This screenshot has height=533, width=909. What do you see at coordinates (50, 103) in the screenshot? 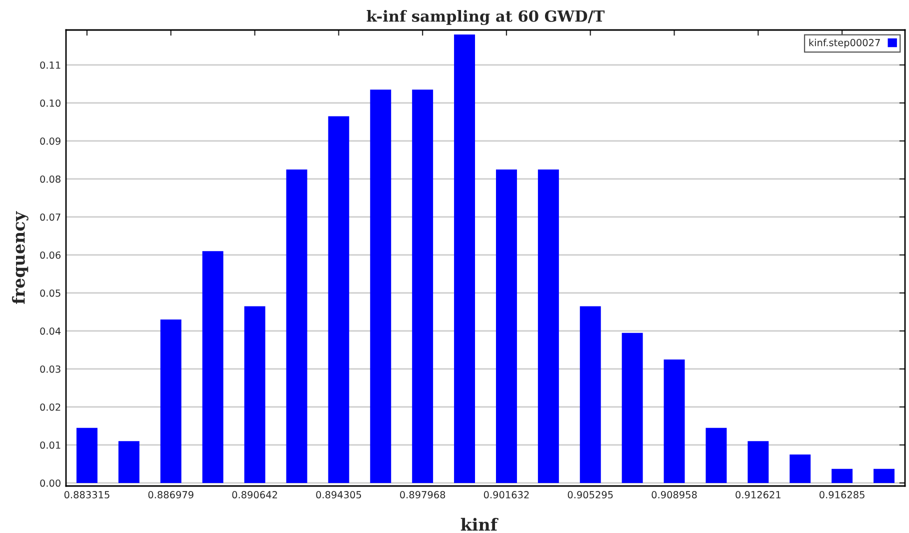
I see `y-tick-label: 0.10` at bounding box center [50, 103].